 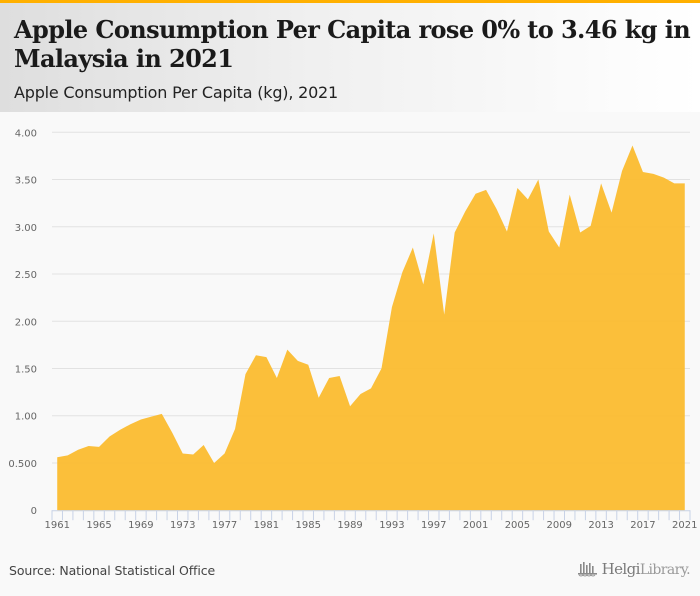 I want to click on data-point-2014, so click(x=611, y=212).